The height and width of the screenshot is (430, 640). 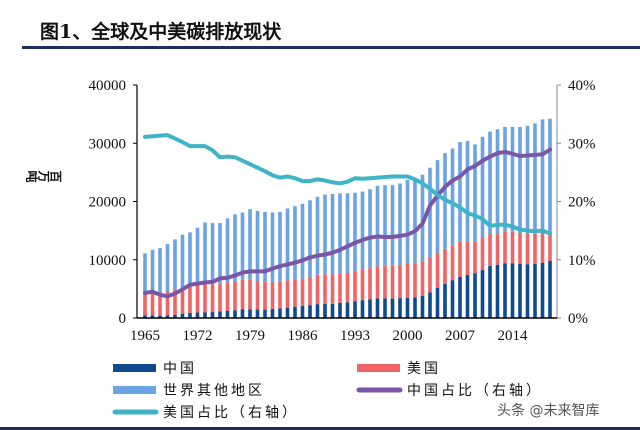 I want to click on bar-china-1981, so click(x=265, y=313).